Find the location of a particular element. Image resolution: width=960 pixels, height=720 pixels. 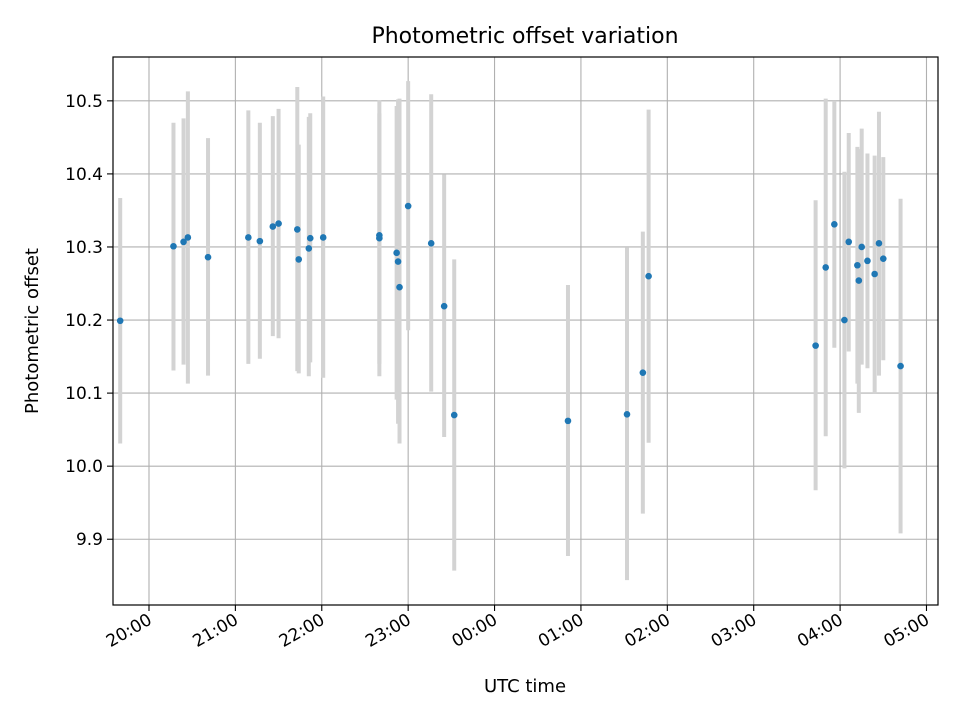

y-tick-label: 9.9 is located at coordinates (89, 540).